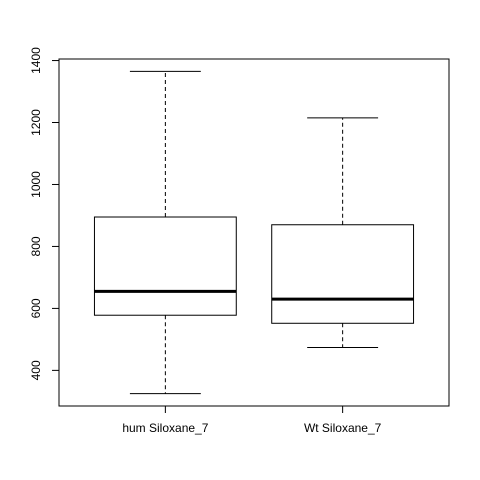 The image size is (480, 480). Describe the element at coordinates (36, 122) in the screenshot. I see `y-tick-label: 1200` at that location.